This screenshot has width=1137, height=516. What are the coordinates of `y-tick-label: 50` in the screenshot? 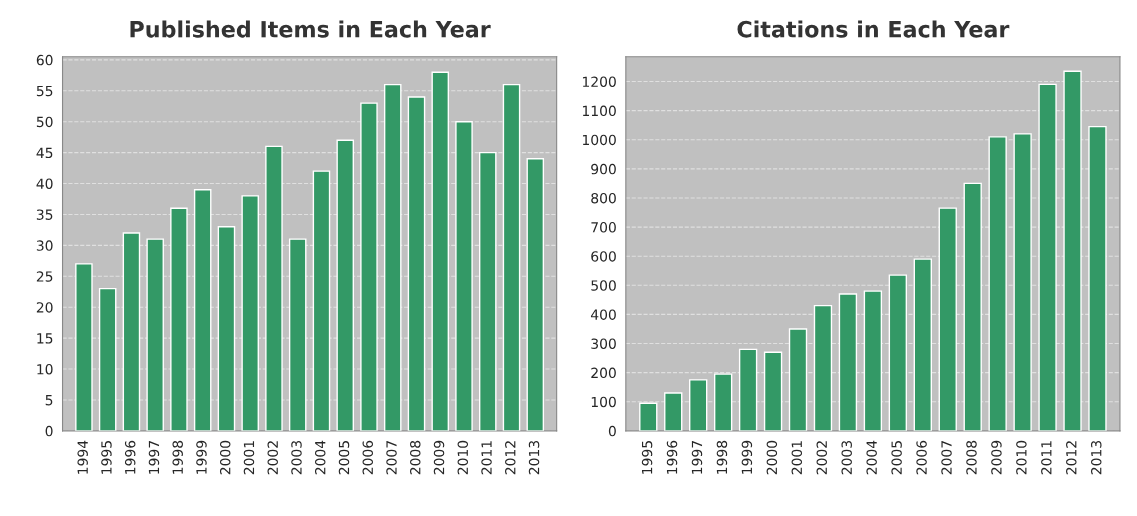 It's located at (44, 122).